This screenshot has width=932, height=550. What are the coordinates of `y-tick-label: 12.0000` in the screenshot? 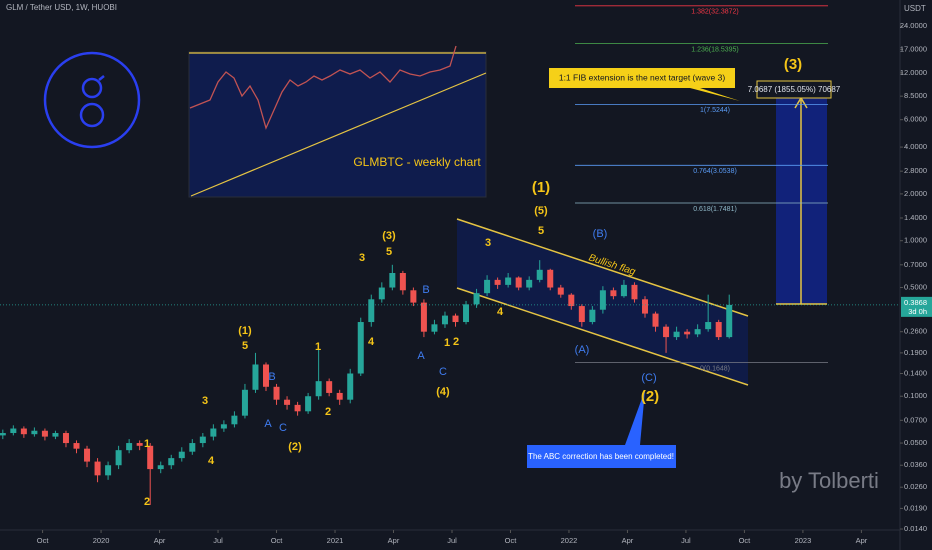 It's located at (913, 72).